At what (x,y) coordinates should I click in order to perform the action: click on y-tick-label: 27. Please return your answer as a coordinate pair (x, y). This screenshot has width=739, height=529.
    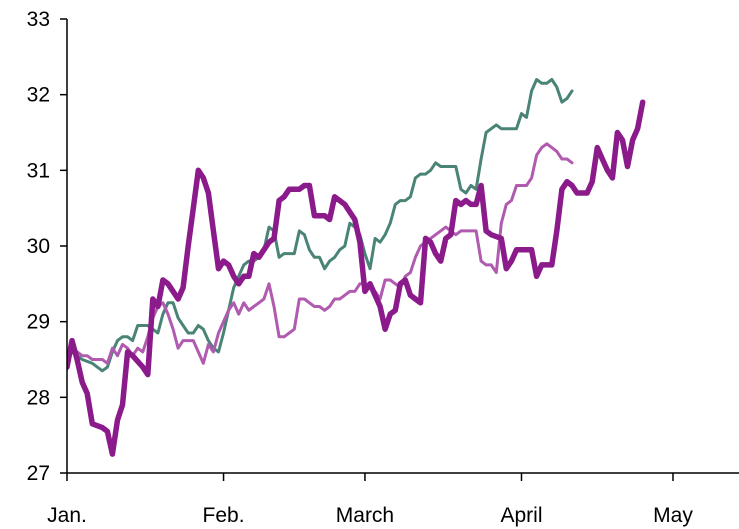
    Looking at the image, I should click on (38, 473).